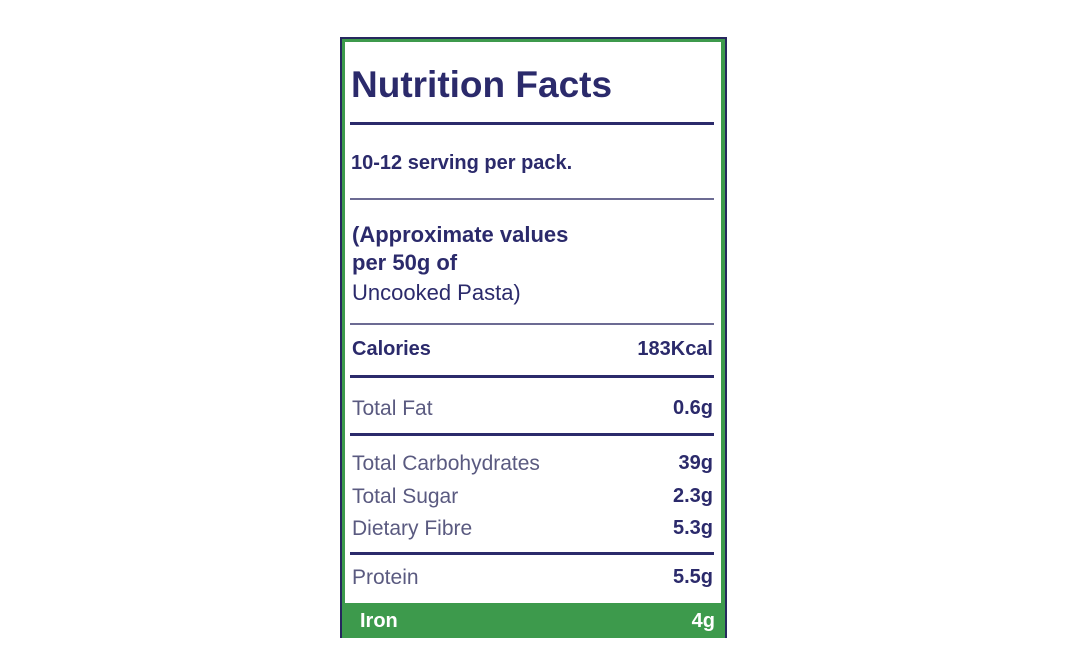  Describe the element at coordinates (703, 621) in the screenshot. I see `row-value: 4g` at that location.